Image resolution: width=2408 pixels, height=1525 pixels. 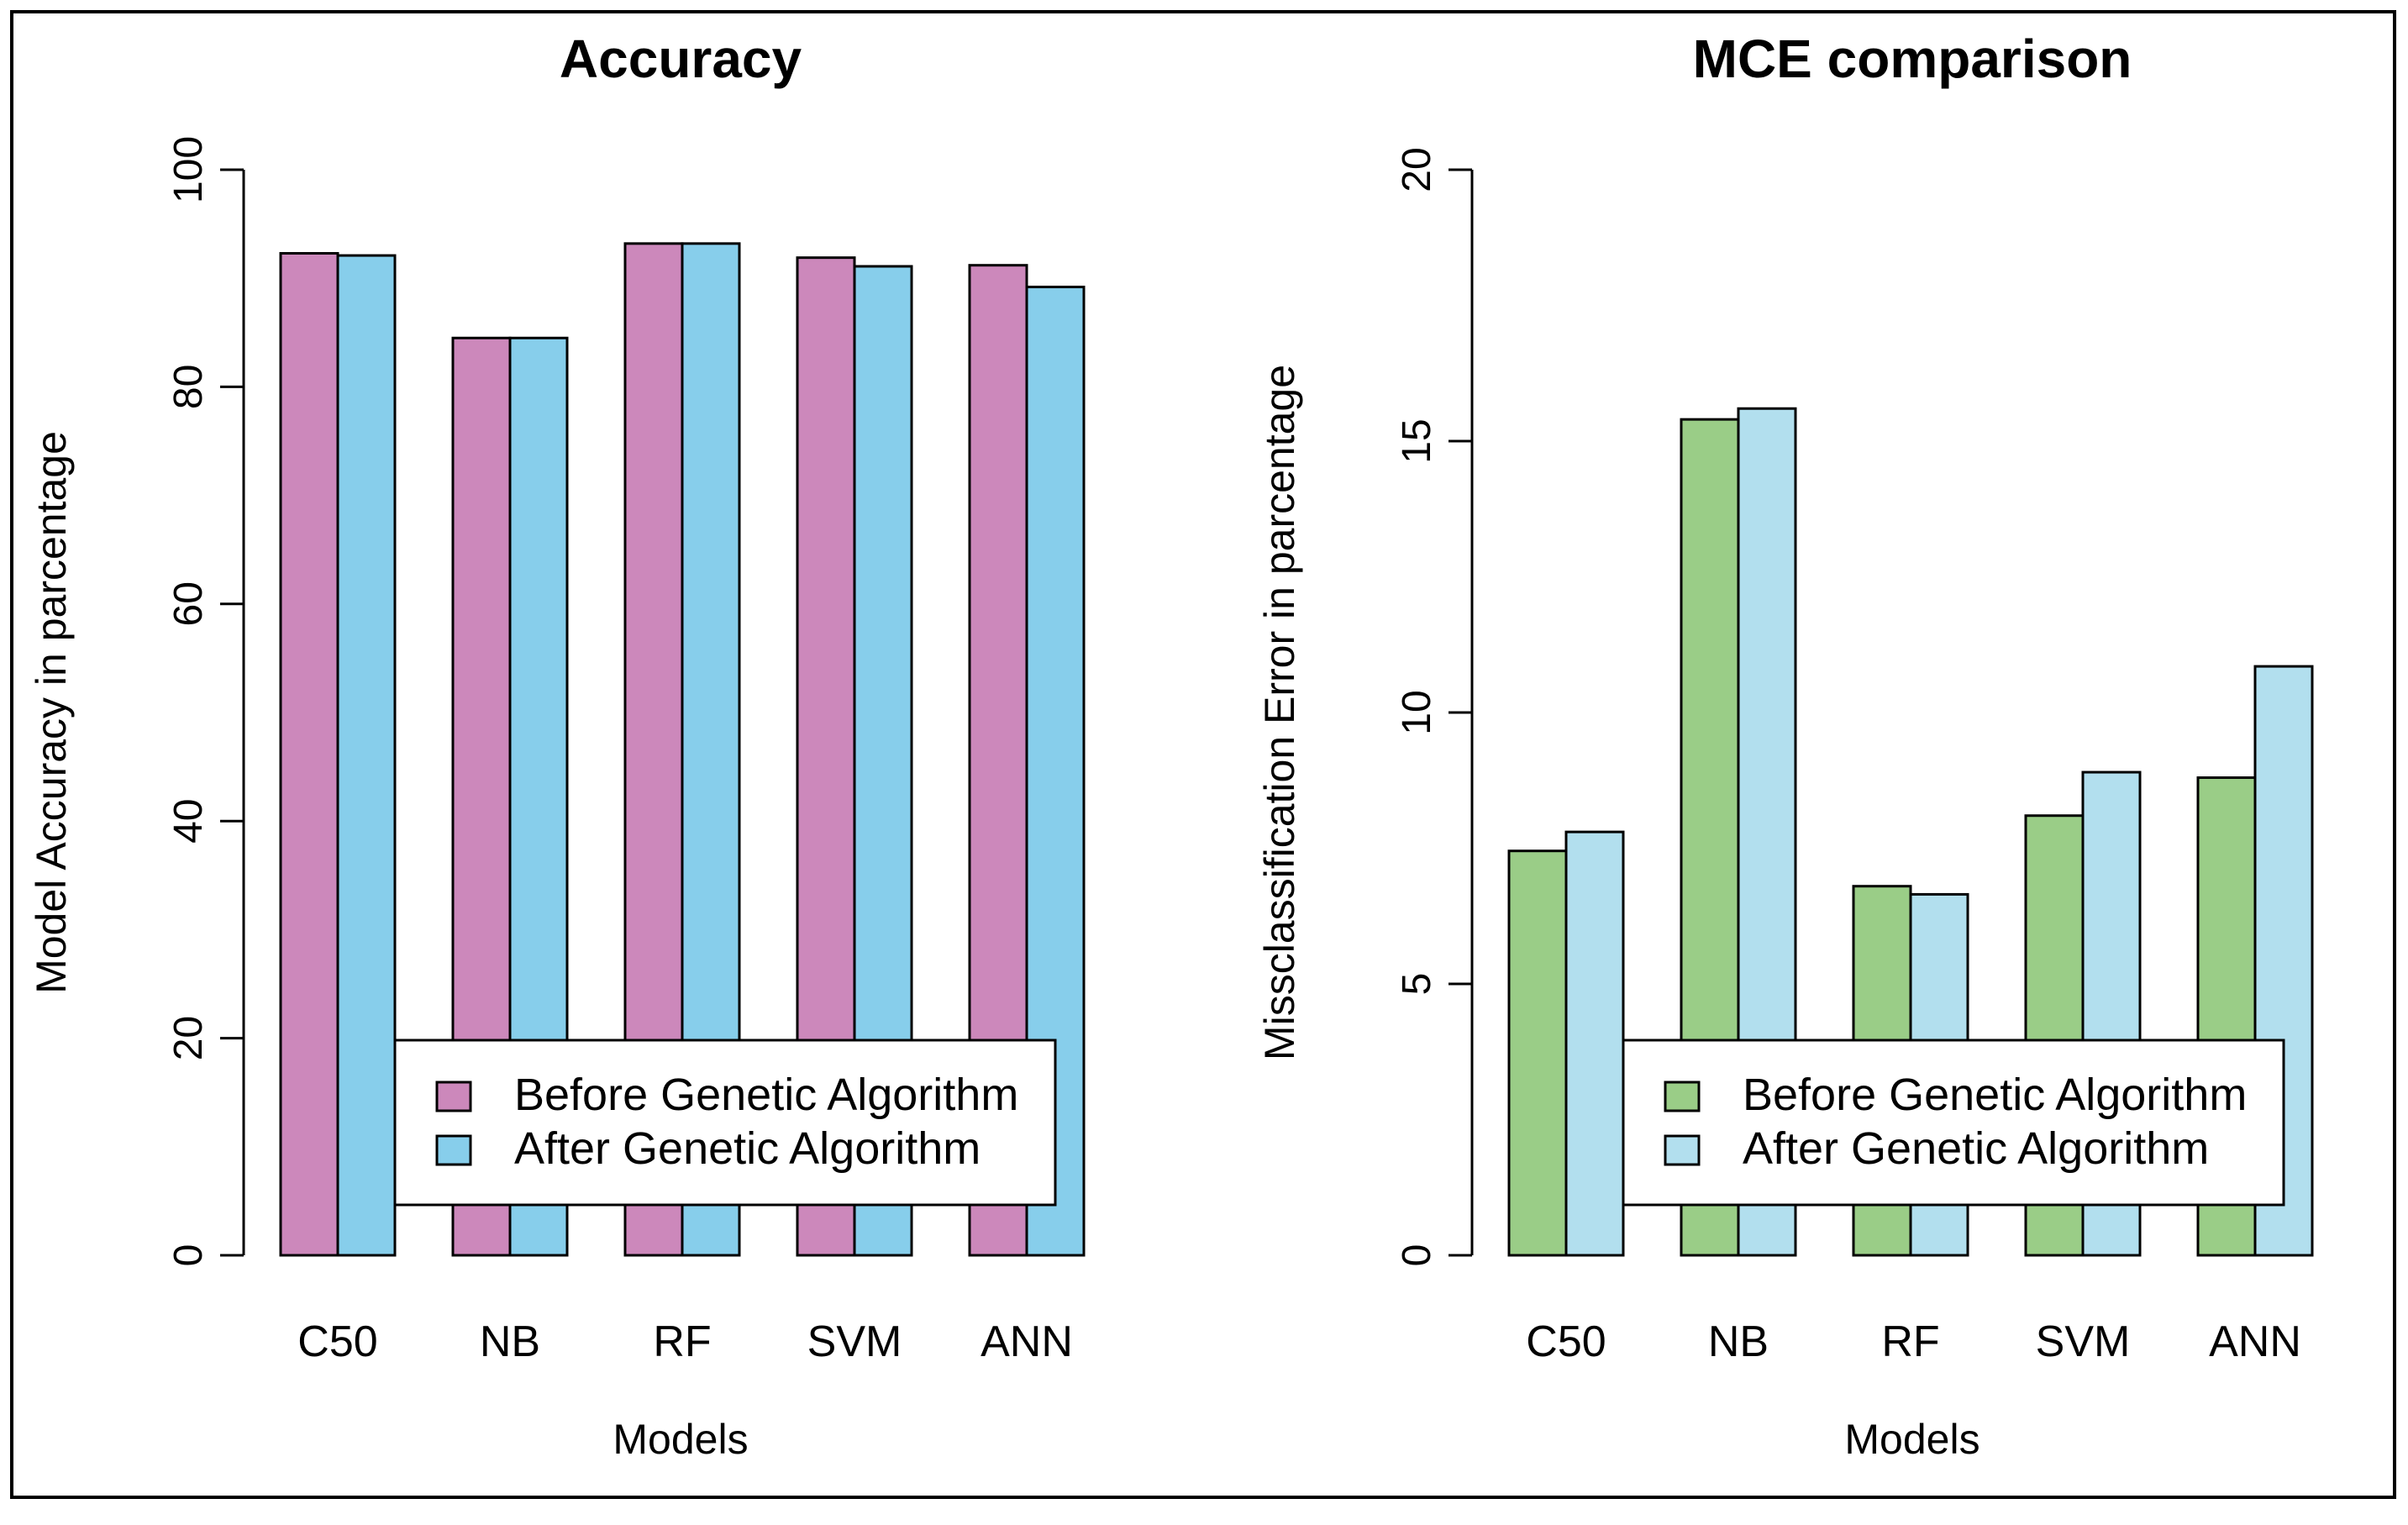 I want to click on chart-title: MCE comparison, so click(x=1913, y=59).